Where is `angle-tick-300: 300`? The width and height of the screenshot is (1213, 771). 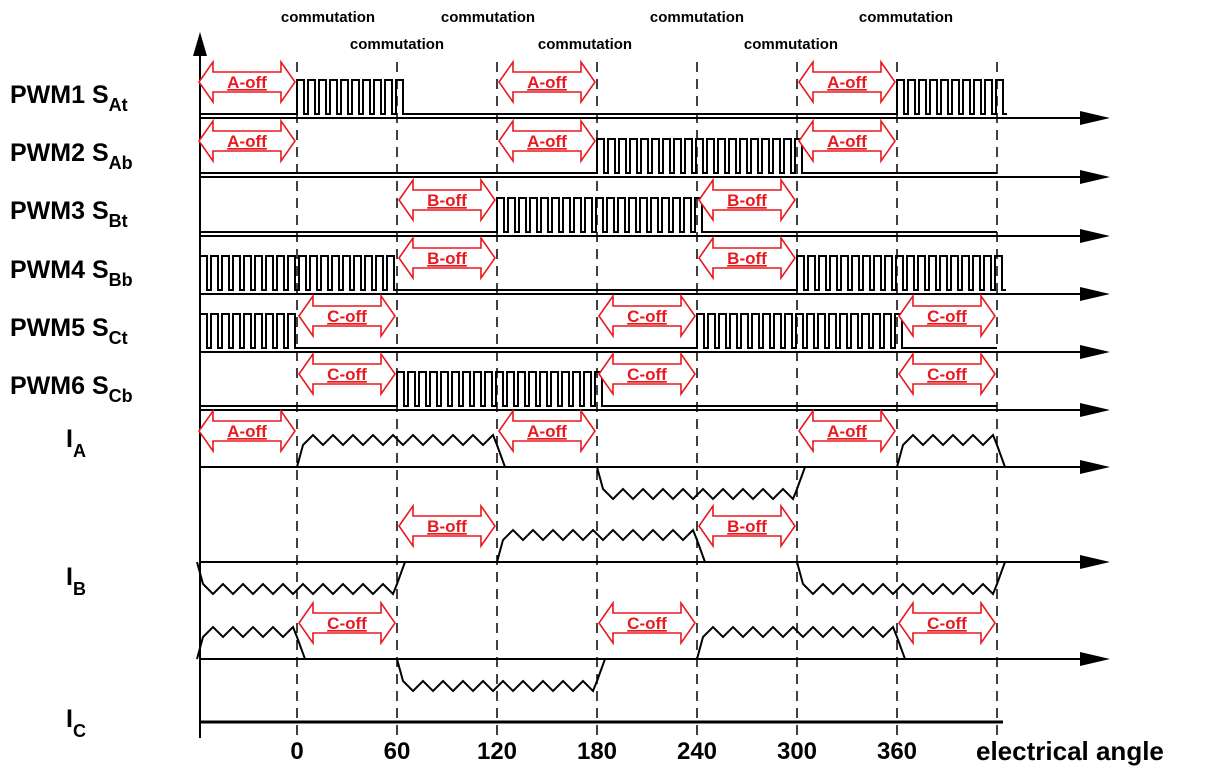 angle-tick-300: 300 is located at coordinates (797, 751).